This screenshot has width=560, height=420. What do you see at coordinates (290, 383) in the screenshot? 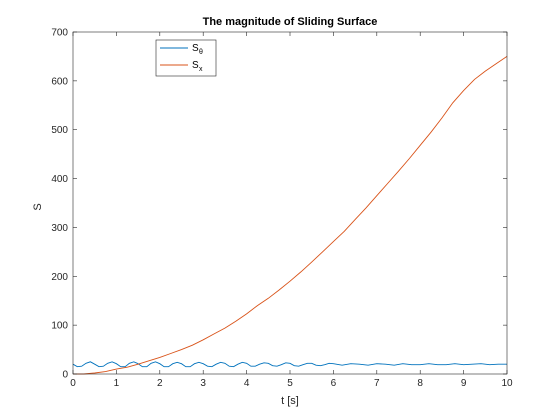
I see `x-tick-label: 5` at bounding box center [290, 383].